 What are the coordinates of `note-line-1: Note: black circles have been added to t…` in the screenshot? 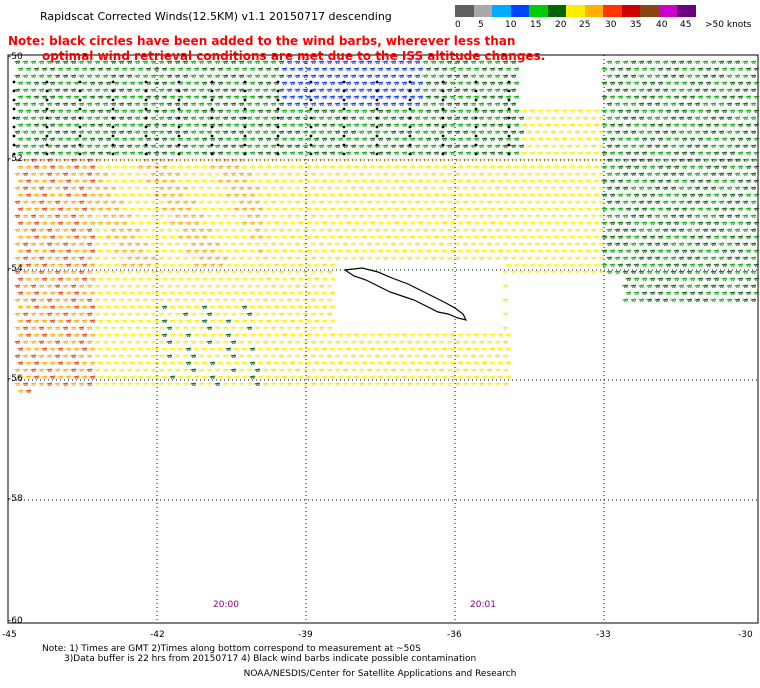 It's located at (262, 41).